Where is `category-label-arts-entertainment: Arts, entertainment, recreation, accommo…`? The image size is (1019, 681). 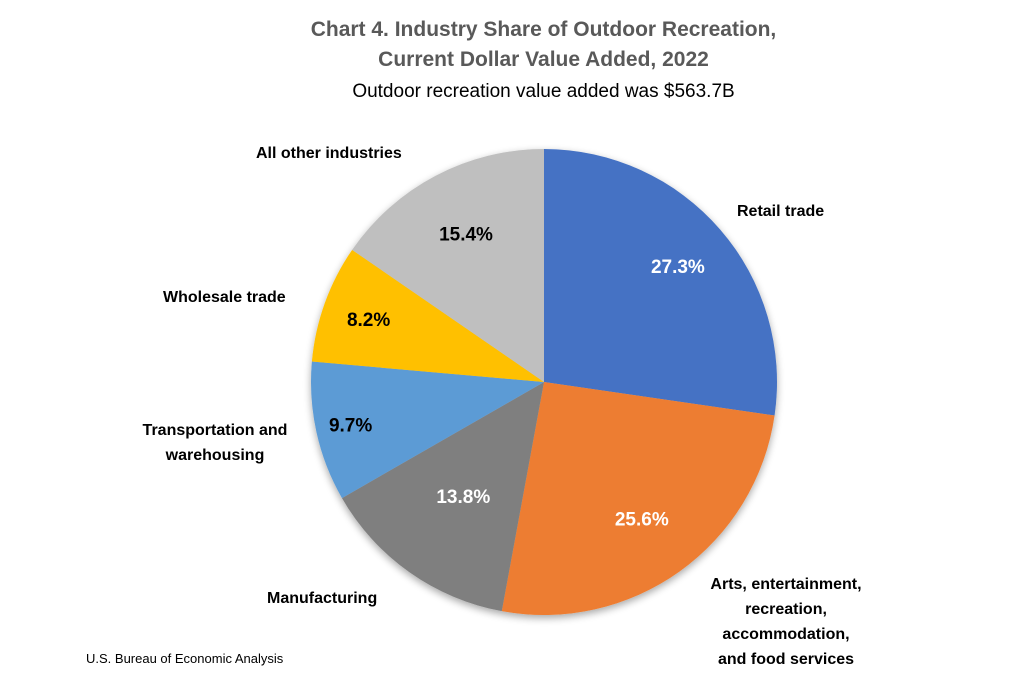 category-label-arts-entertainment: Arts, entertainment, recreation, accommo… is located at coordinates (786, 622).